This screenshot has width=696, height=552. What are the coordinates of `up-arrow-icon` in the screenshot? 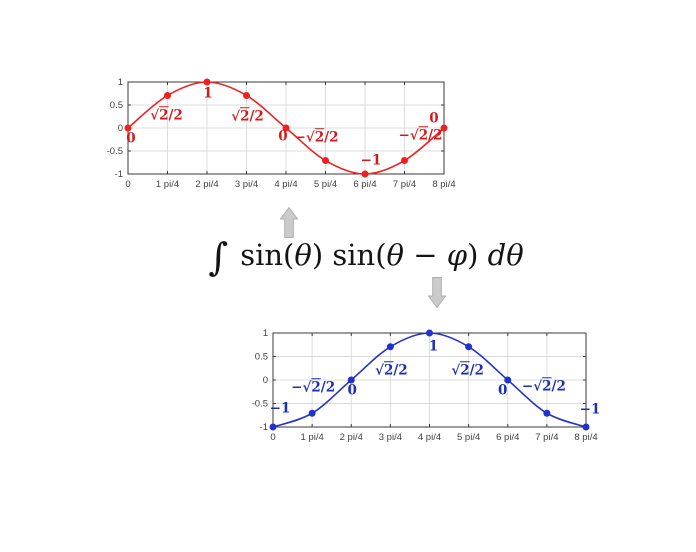 It's located at (289, 222).